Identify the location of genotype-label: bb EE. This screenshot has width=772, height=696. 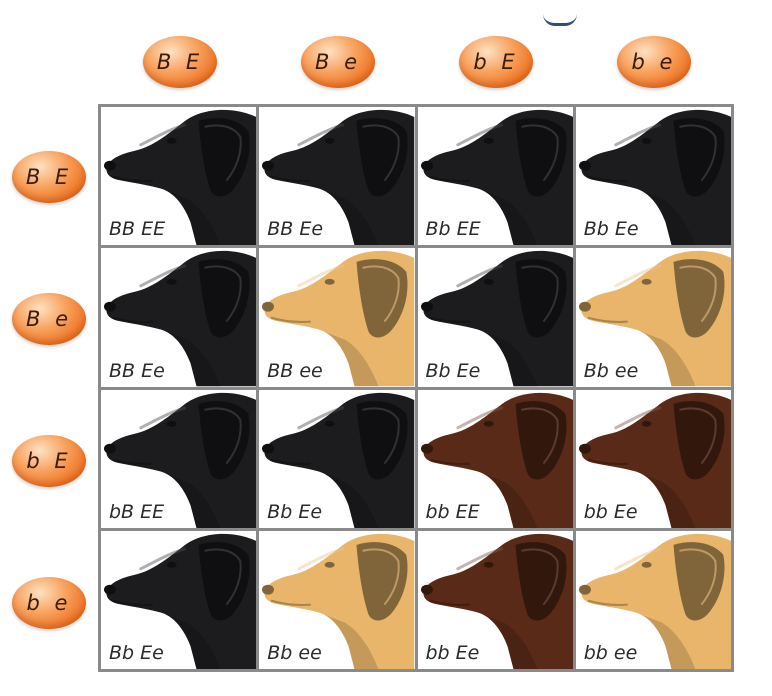
(452, 511).